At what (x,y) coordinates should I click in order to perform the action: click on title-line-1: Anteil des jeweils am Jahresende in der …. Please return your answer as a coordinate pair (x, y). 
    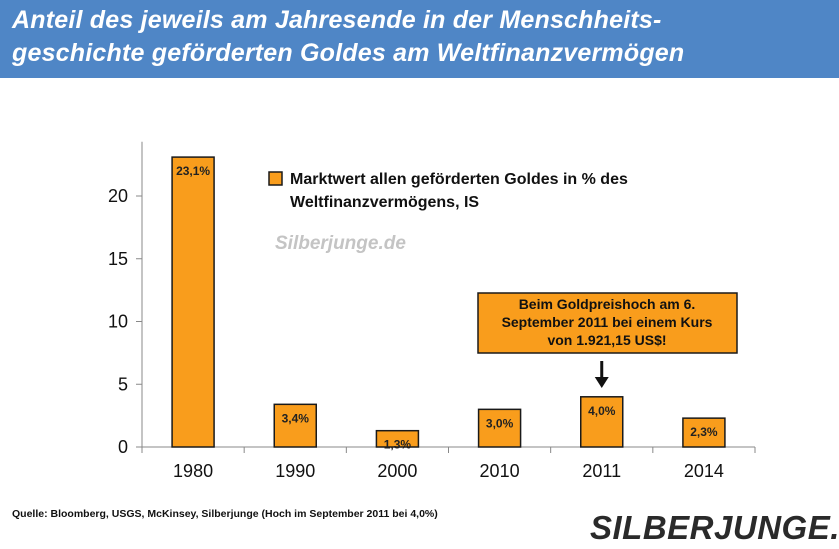
    Looking at the image, I should click on (337, 20).